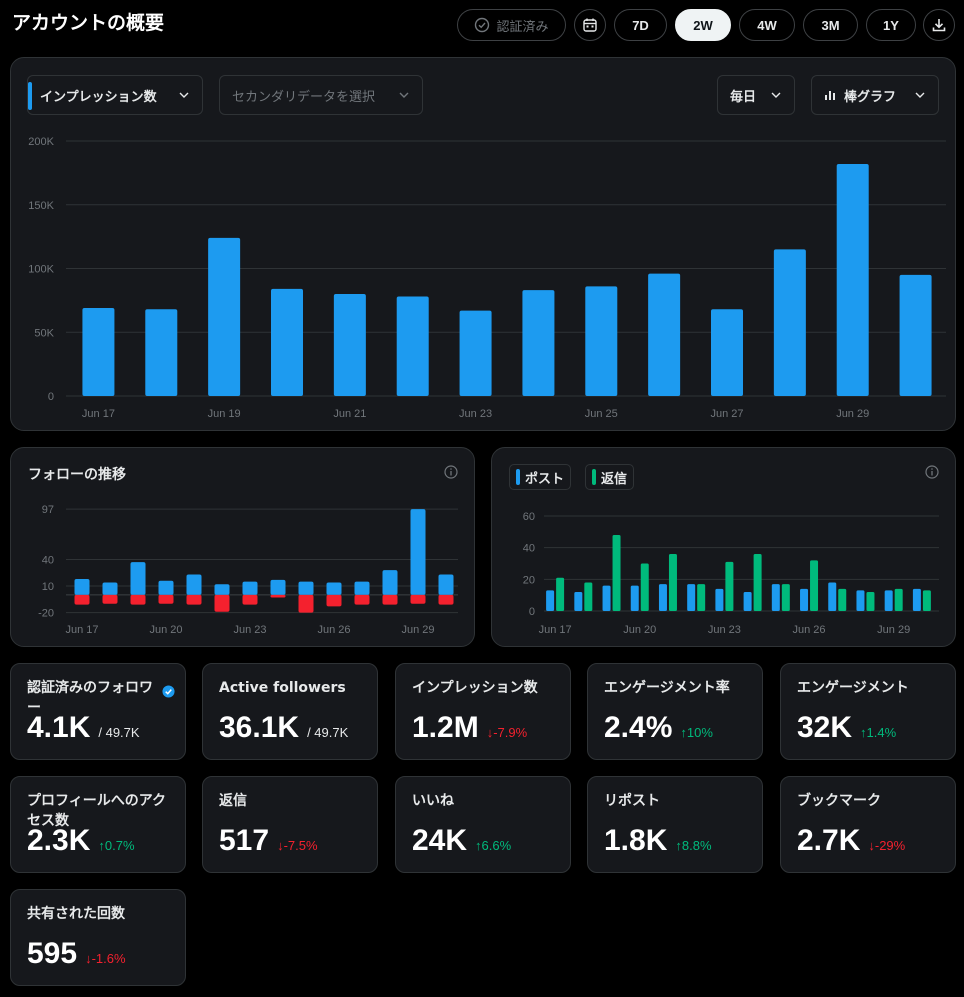 The width and height of the screenshot is (964, 997). What do you see at coordinates (51, 397) in the screenshot?
I see `y-tick-label: 0` at bounding box center [51, 397].